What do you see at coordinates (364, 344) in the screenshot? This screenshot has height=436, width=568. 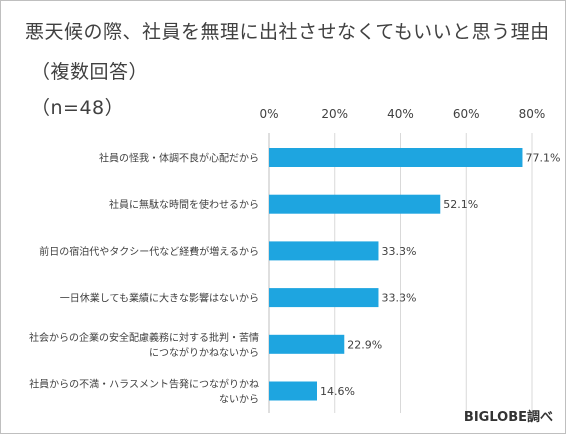 I see `value-label: 22.9%` at bounding box center [364, 344].